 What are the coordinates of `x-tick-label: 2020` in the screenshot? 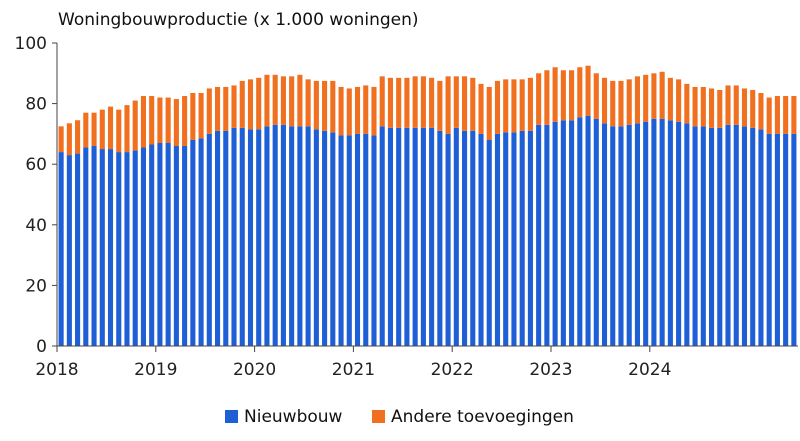 It's located at (254, 370).